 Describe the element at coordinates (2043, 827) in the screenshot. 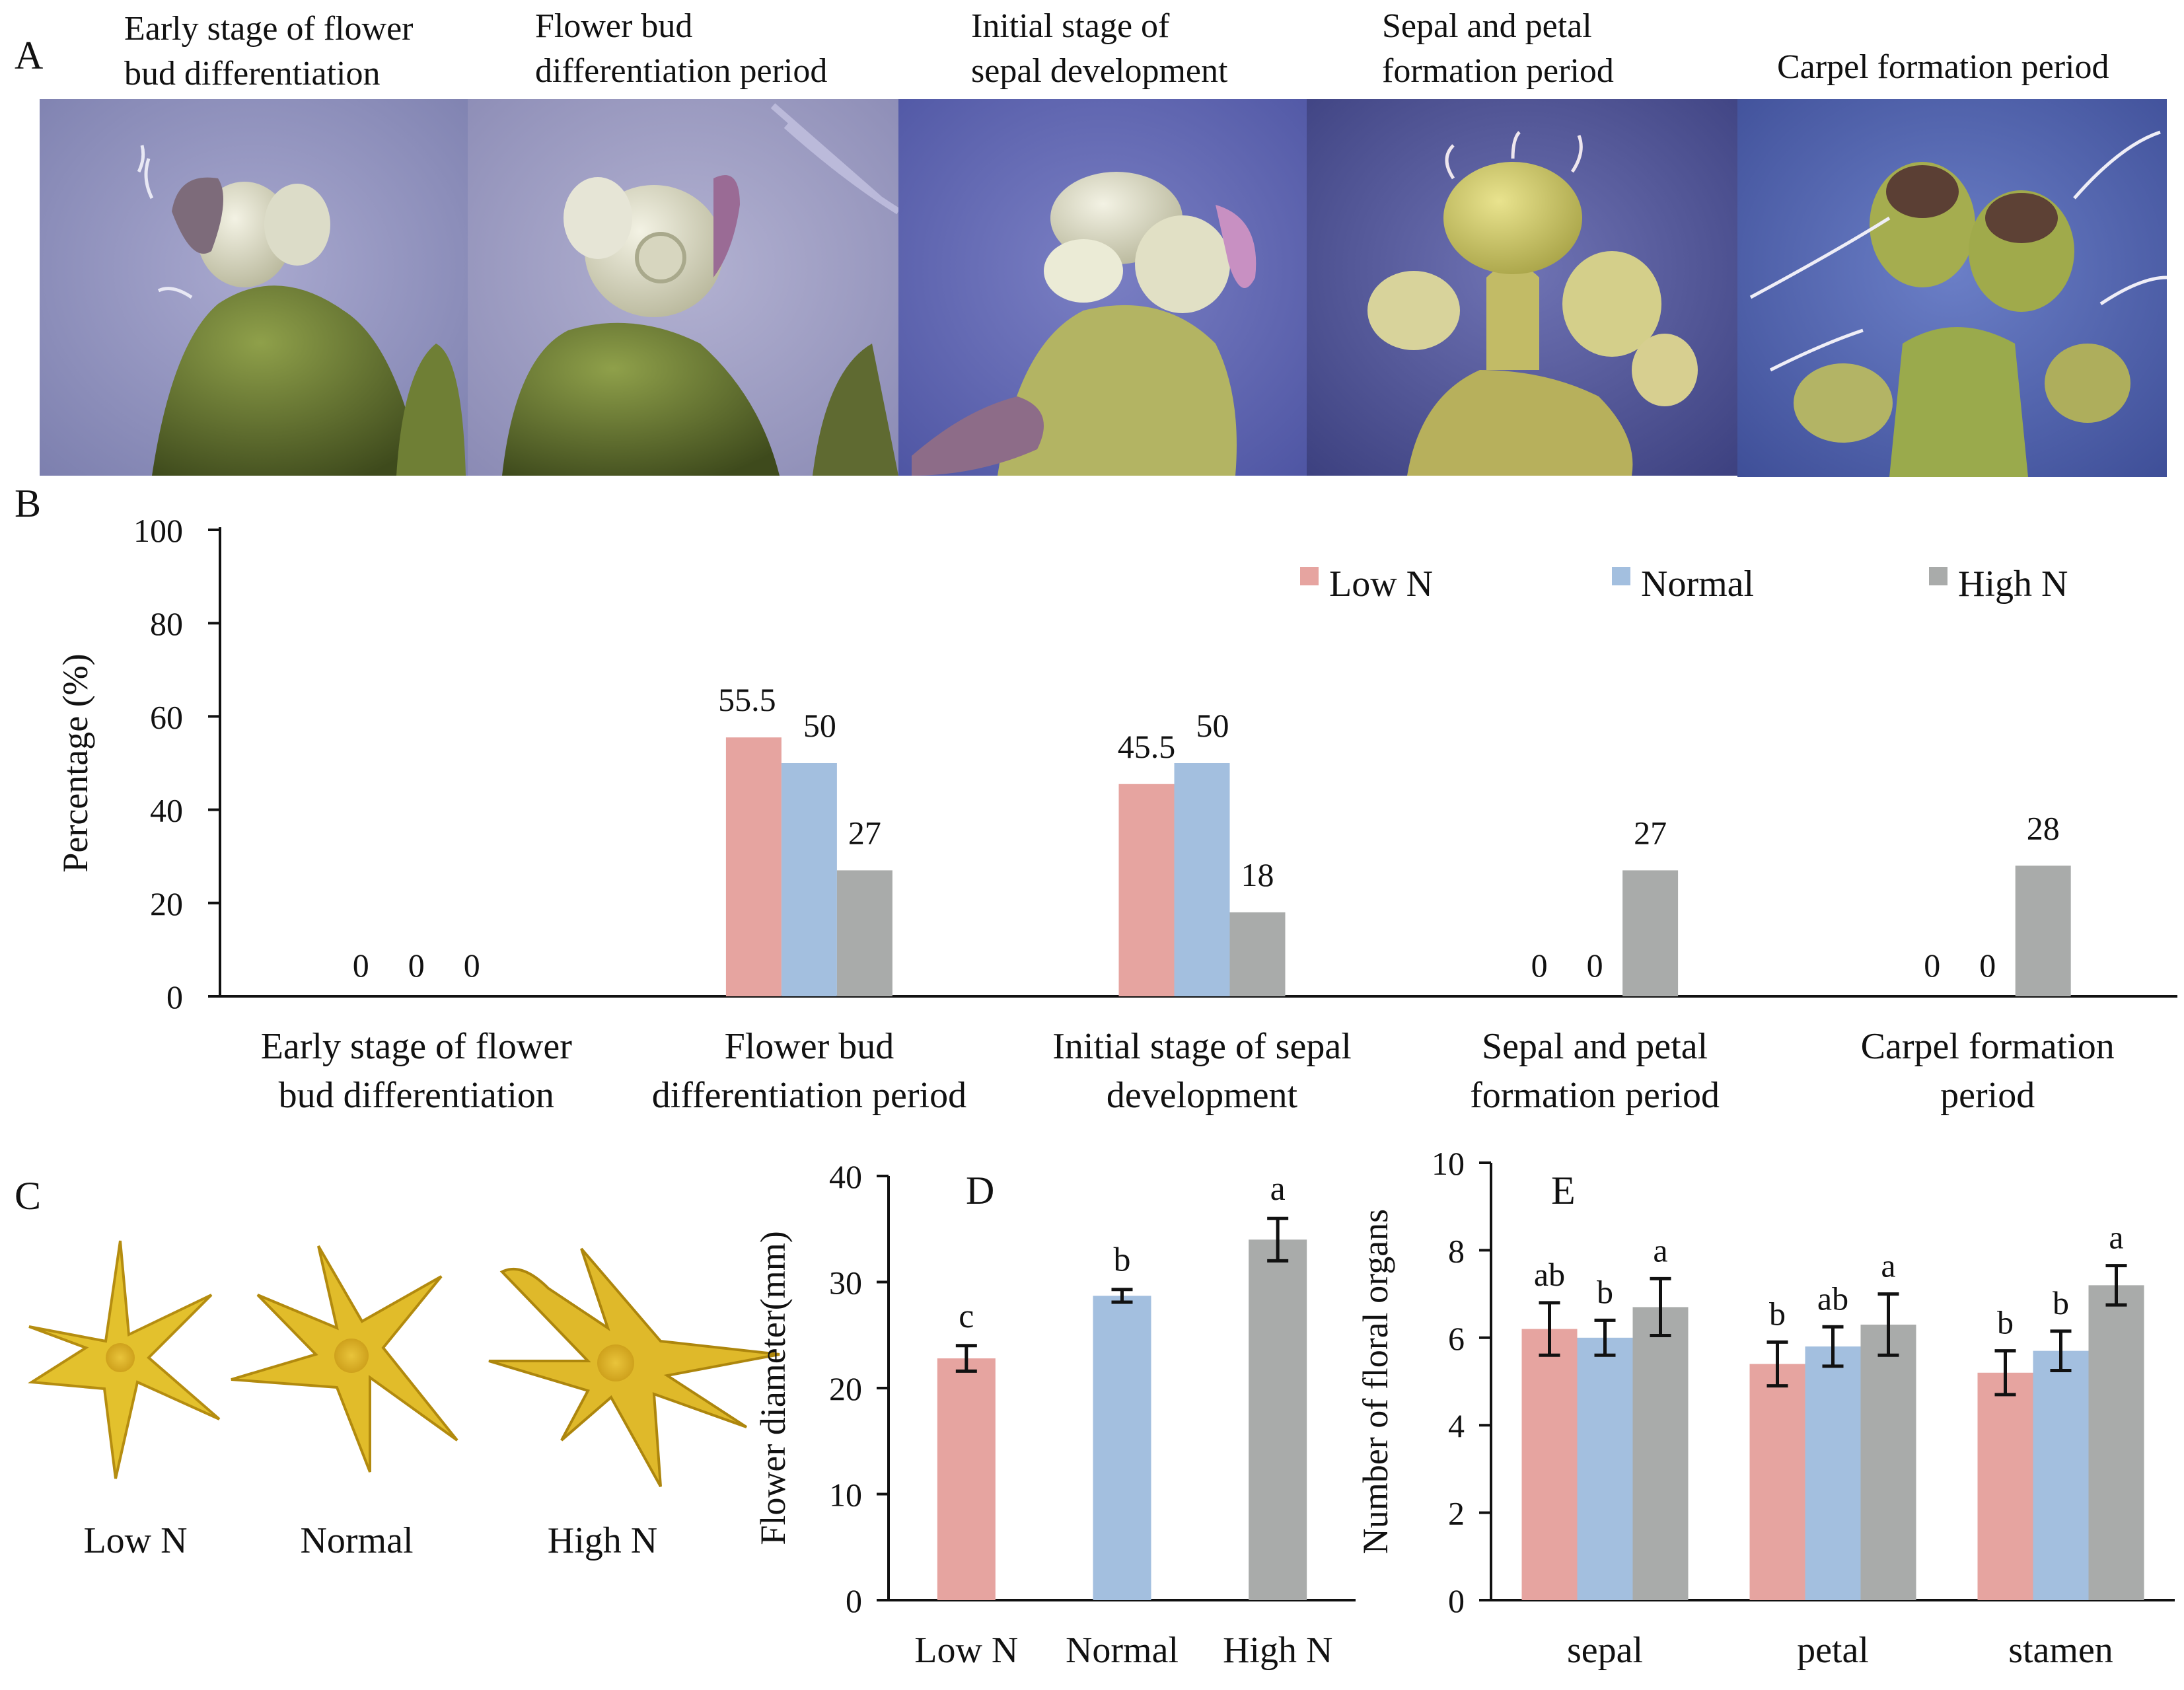

I see `chart-b-data-label: 28` at that location.